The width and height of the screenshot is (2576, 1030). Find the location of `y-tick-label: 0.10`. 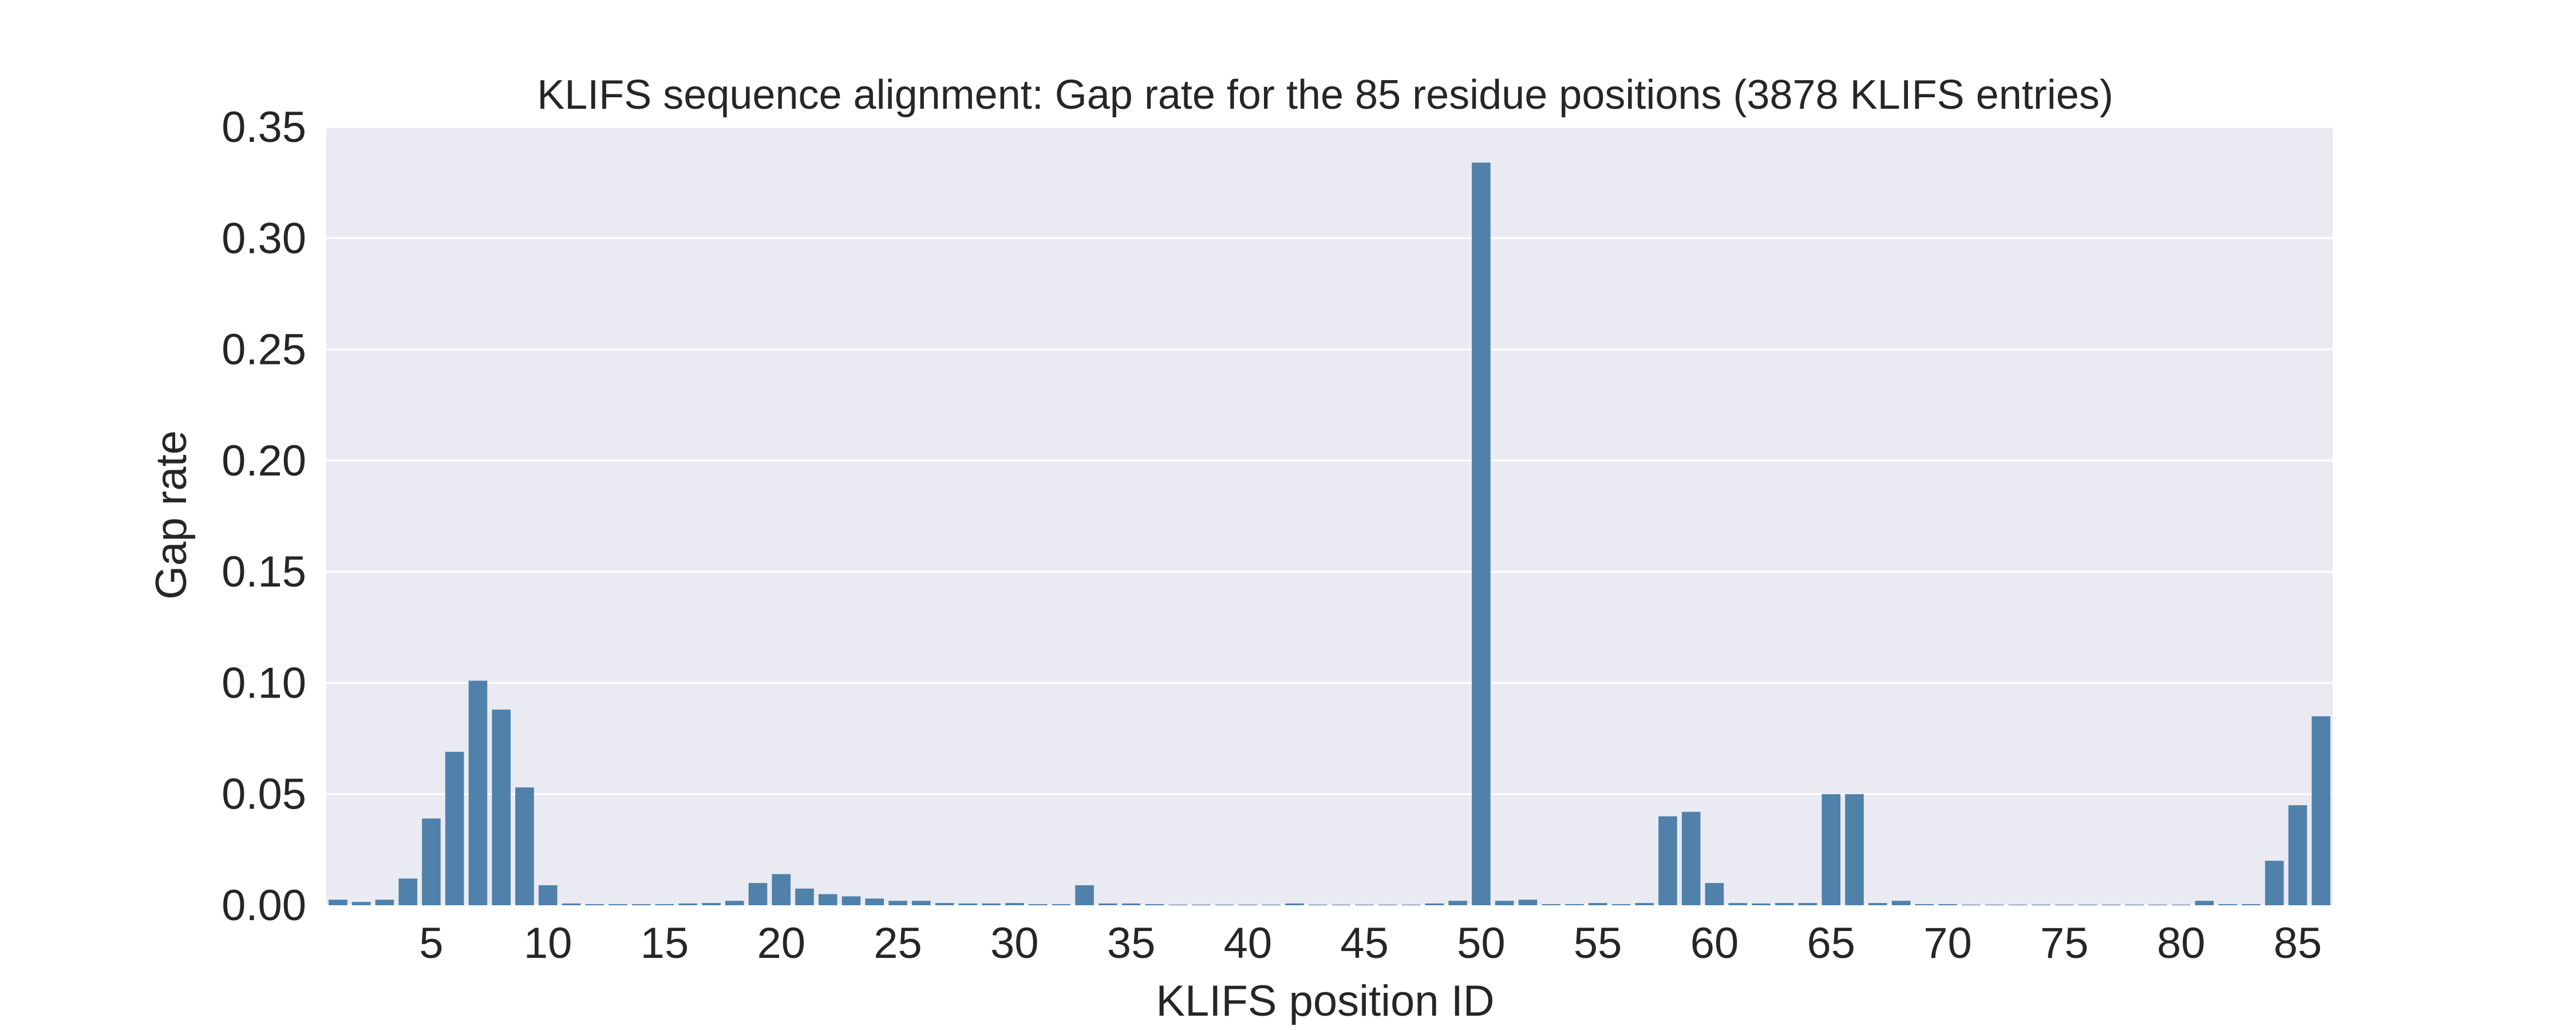

y-tick-label: 0.10 is located at coordinates (264, 683).